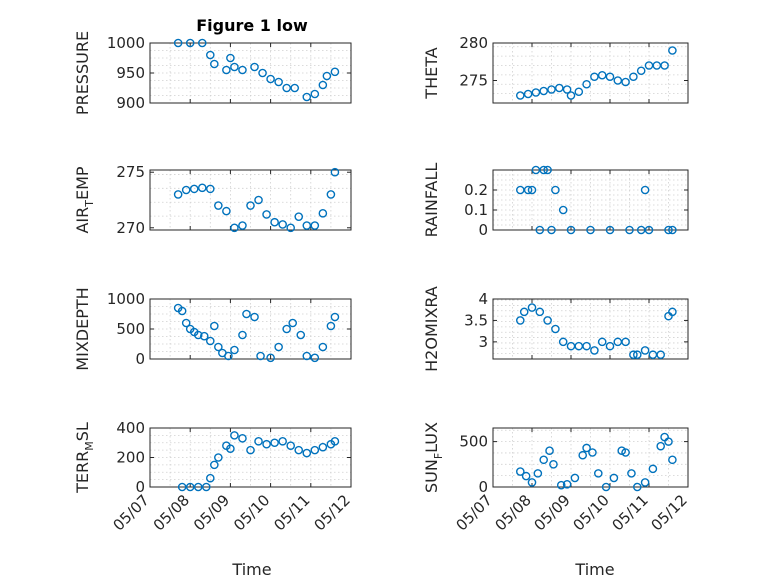 The image size is (778, 583). What do you see at coordinates (594, 569) in the screenshot?
I see `x-axis-label-right: Time` at bounding box center [594, 569].